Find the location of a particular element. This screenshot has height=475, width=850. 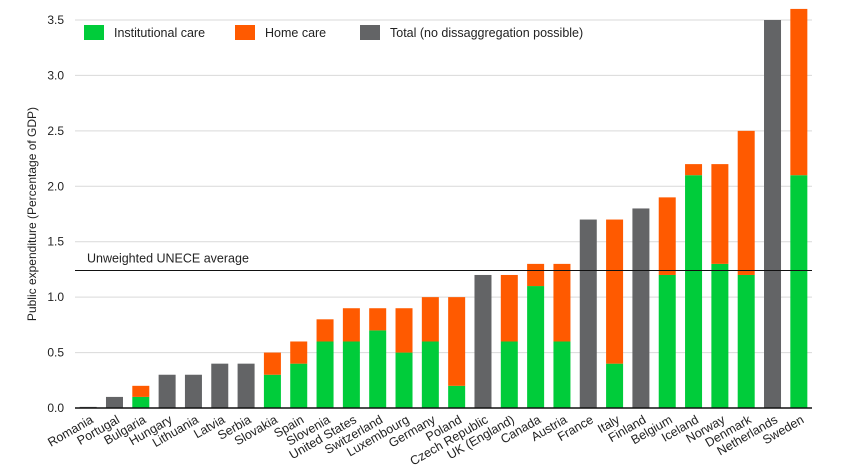

y-axis-label: Public expenditure (Percentage of GDP) is located at coordinates (32, 214).